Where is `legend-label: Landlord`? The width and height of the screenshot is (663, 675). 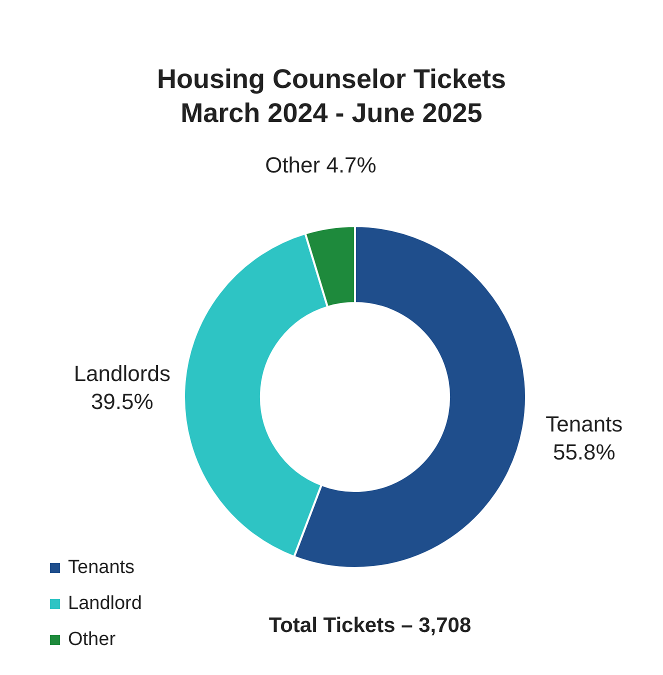
legend-label: Landlord is located at coordinates (105, 604).